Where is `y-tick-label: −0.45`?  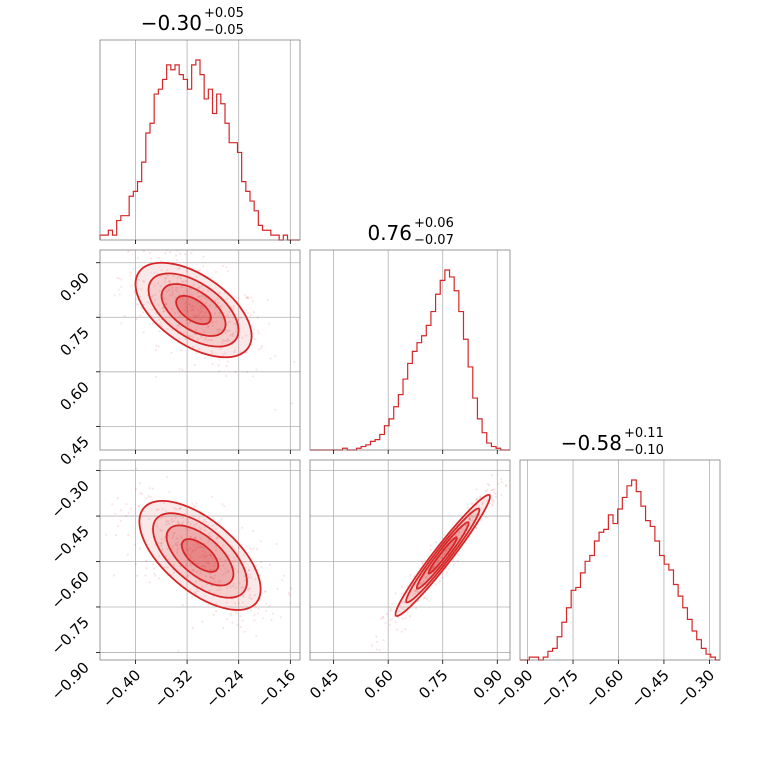
y-tick-label: −0.45 is located at coordinates (70, 544).